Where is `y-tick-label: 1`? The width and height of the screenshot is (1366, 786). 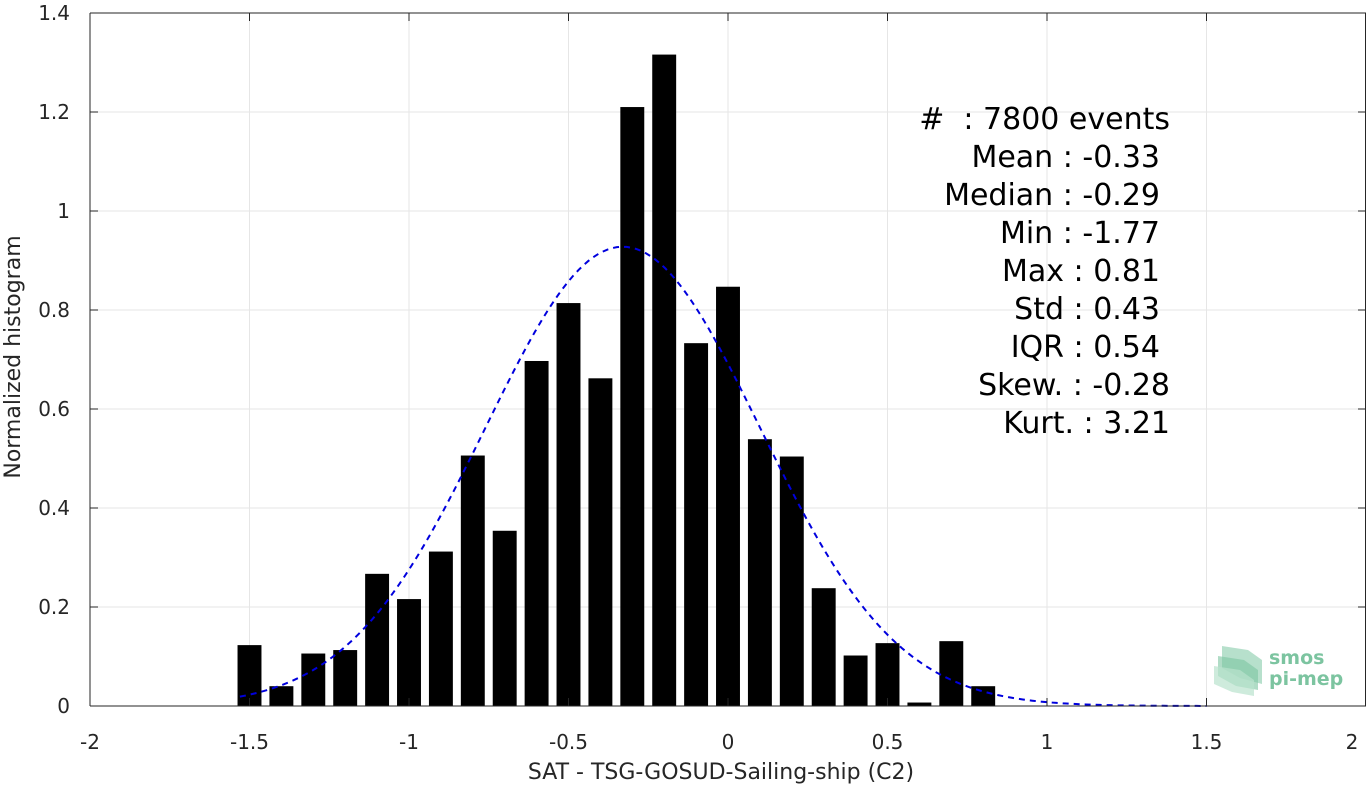 y-tick-label: 1 is located at coordinates (63, 211).